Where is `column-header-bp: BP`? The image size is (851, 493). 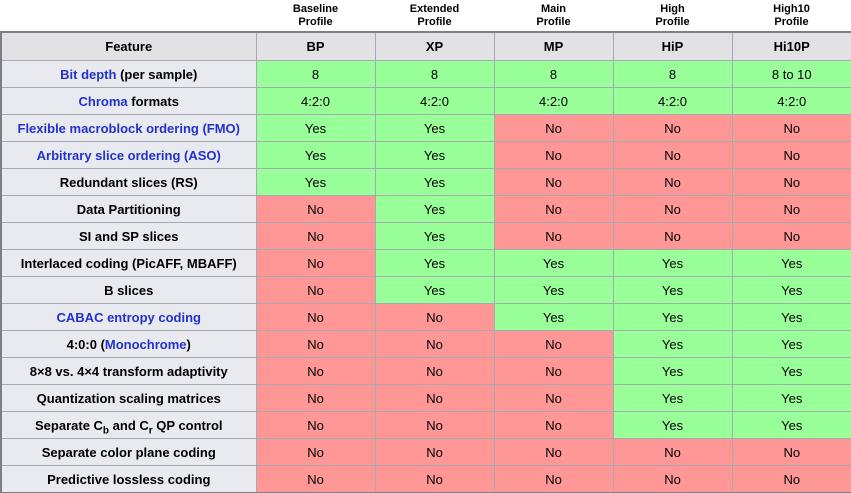 column-header-bp: BP is located at coordinates (315, 46).